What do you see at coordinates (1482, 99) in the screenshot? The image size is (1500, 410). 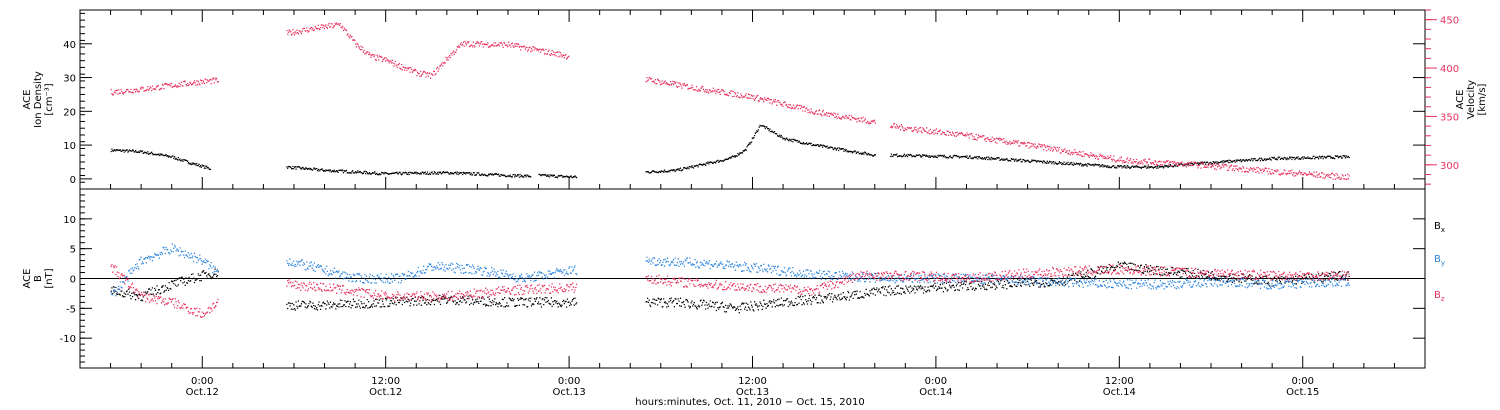 I see `velocity-axis-title-line: [km/s]` at bounding box center [1482, 99].